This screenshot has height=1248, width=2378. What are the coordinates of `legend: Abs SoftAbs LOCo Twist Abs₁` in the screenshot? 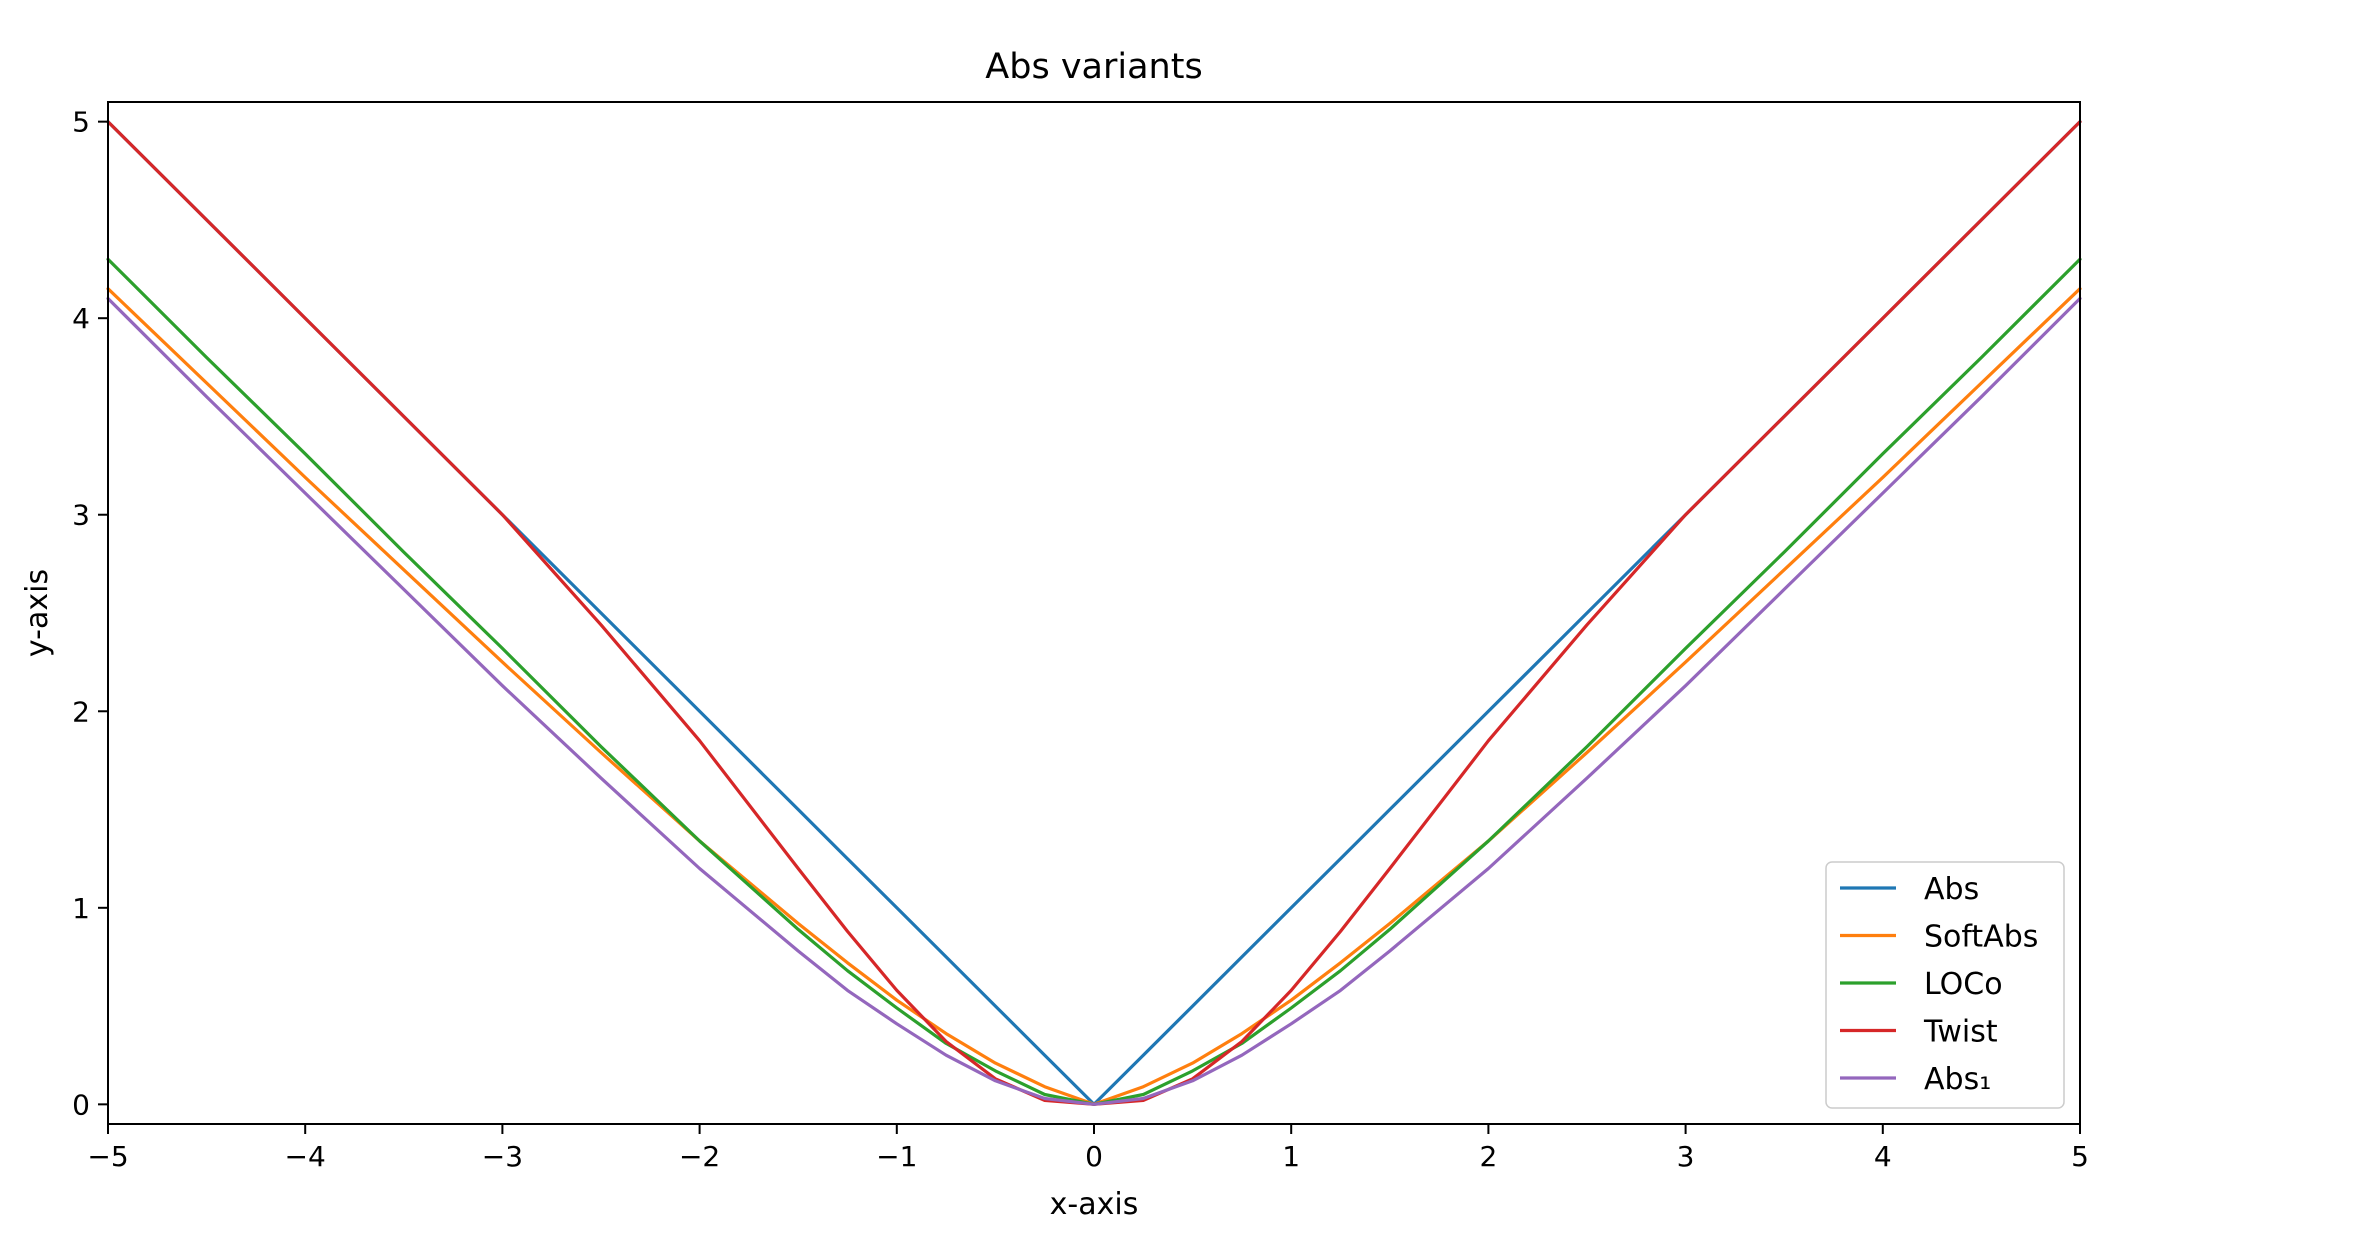 It's located at (1945, 985).